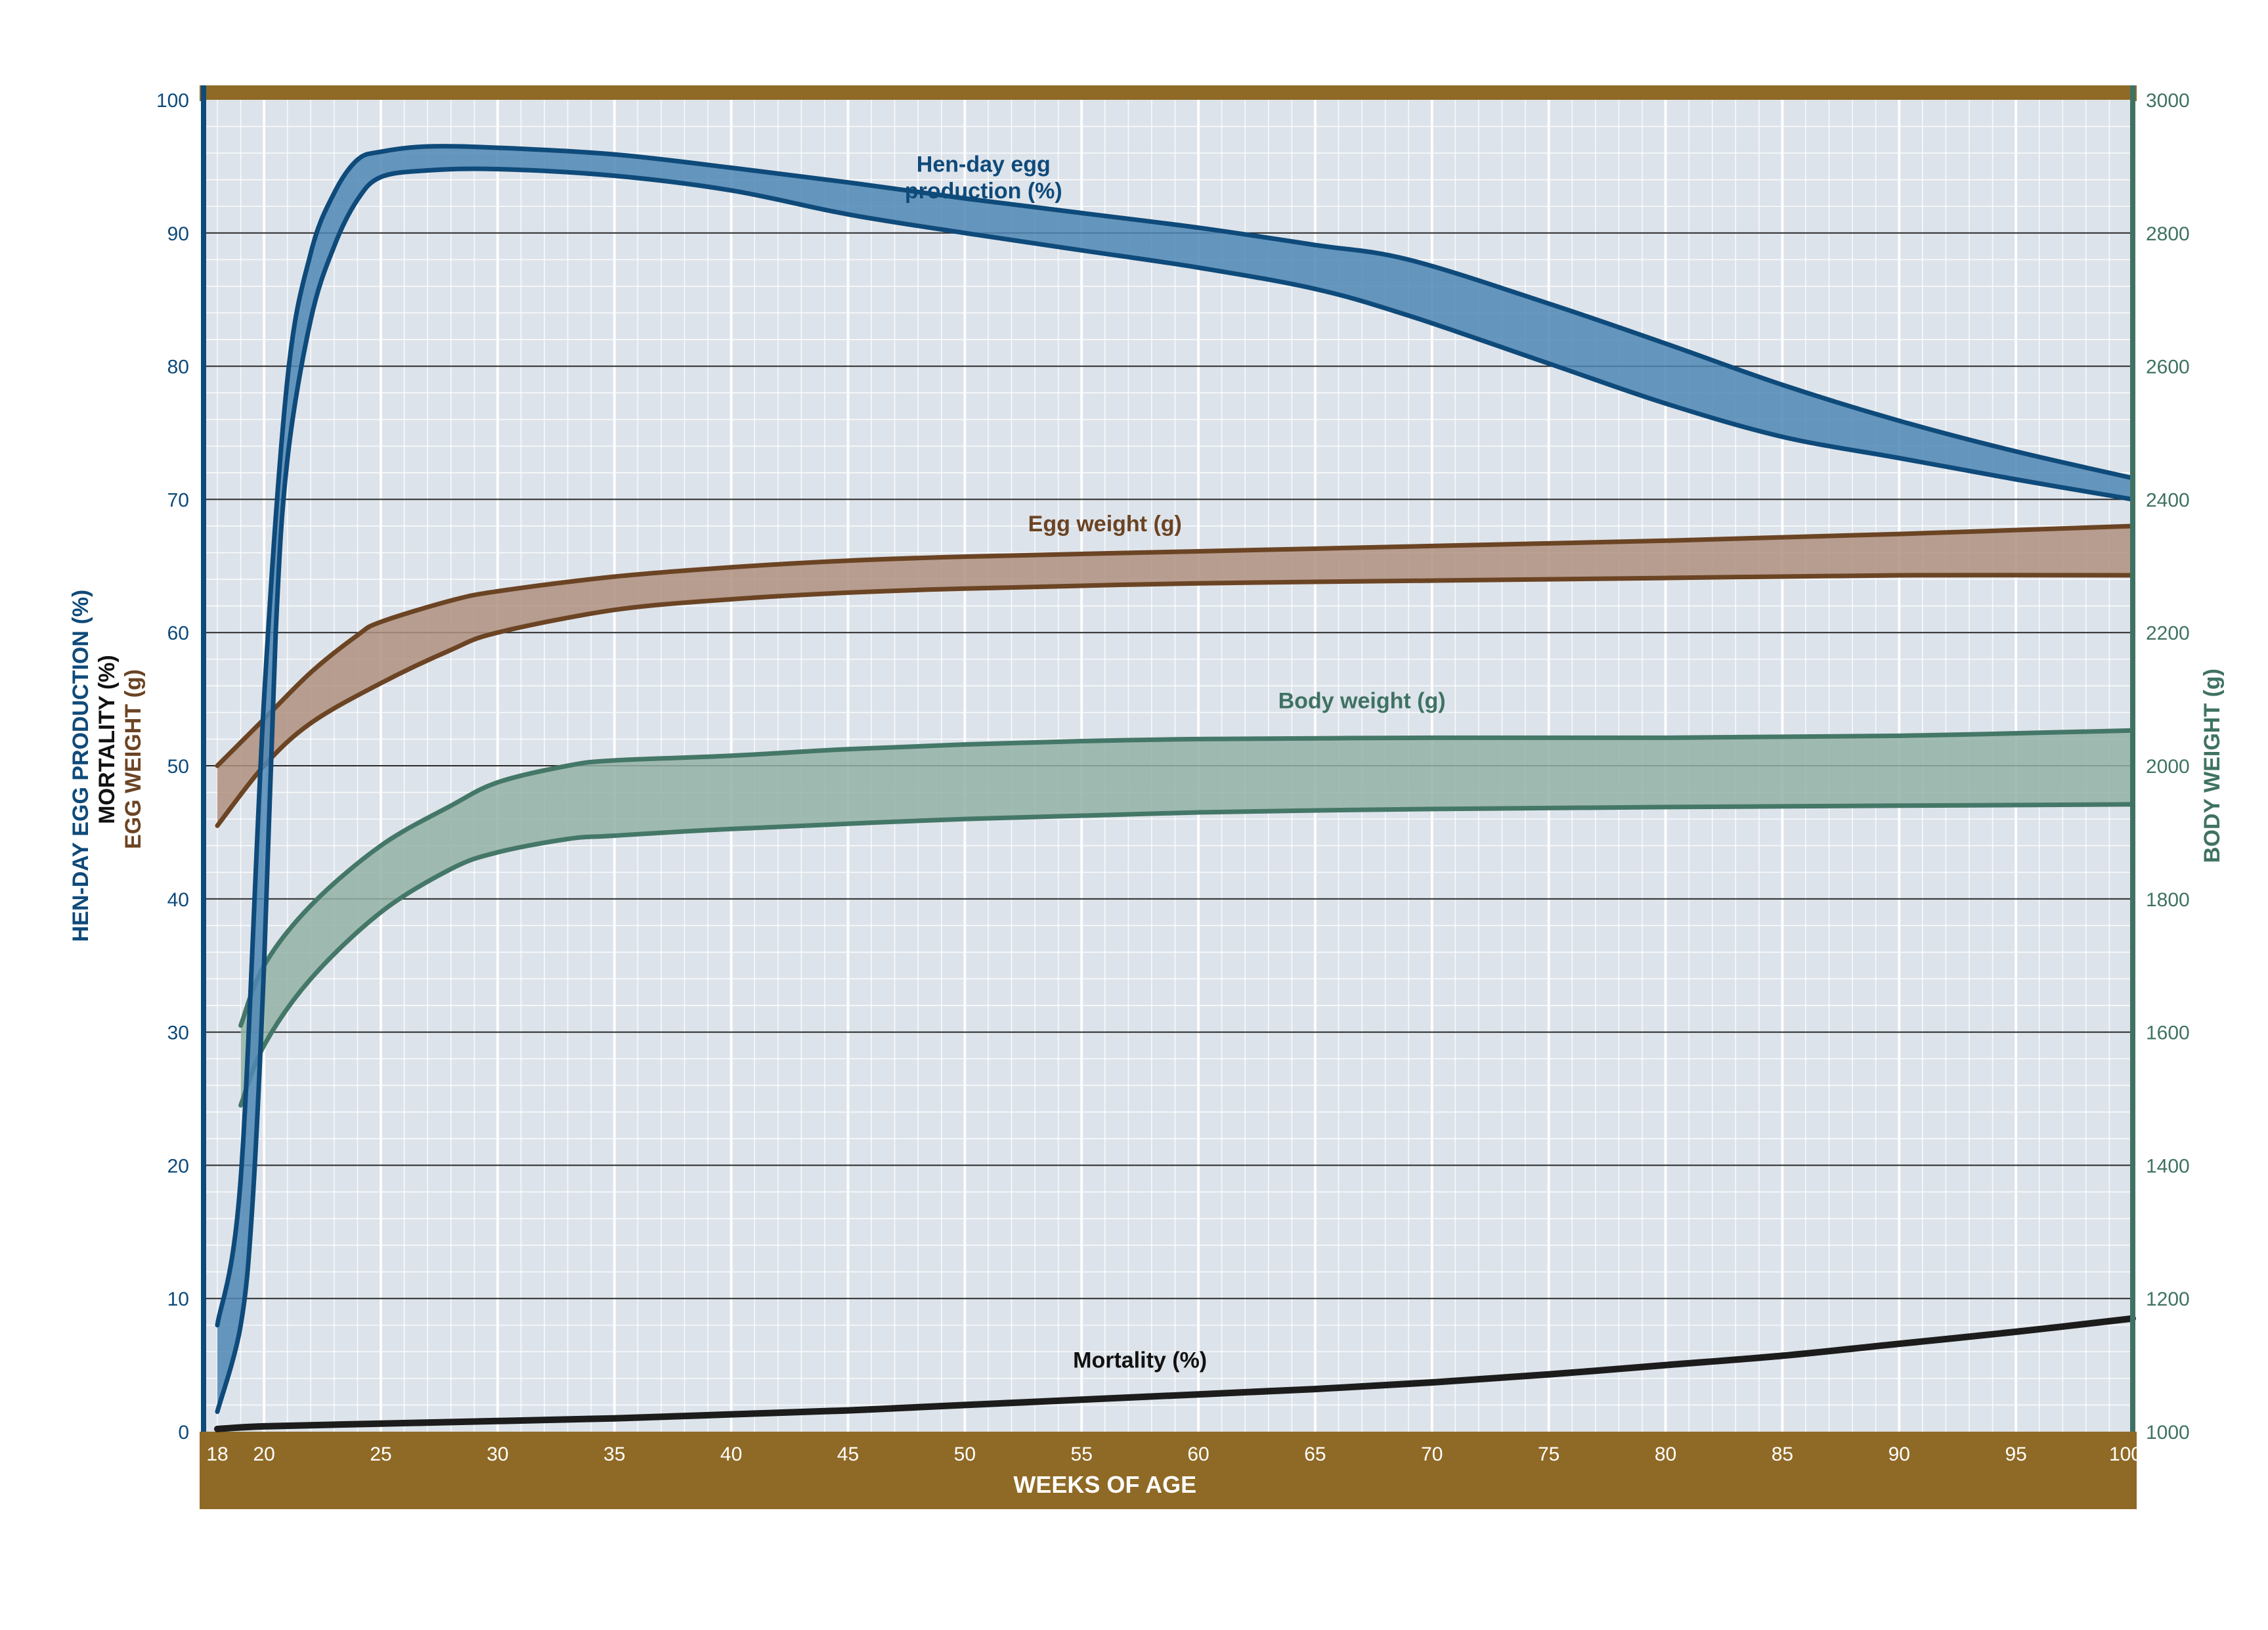  Describe the element at coordinates (80, 766) in the screenshot. I see `left-axis-title-production: HEN-DAY EGG PRODUCTION (%)` at that location.